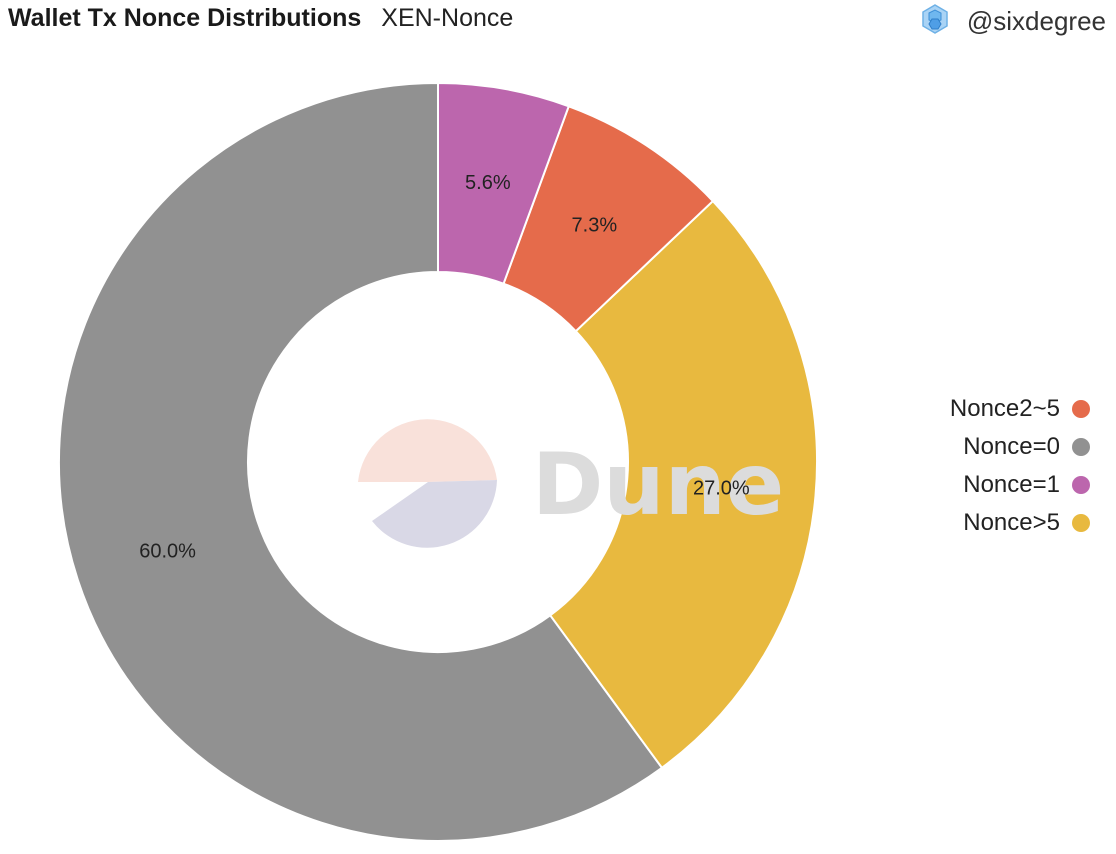 This screenshot has width=1116, height=854. I want to click on chart-title: Wallet Tx Nonce Distributions, so click(185, 18).